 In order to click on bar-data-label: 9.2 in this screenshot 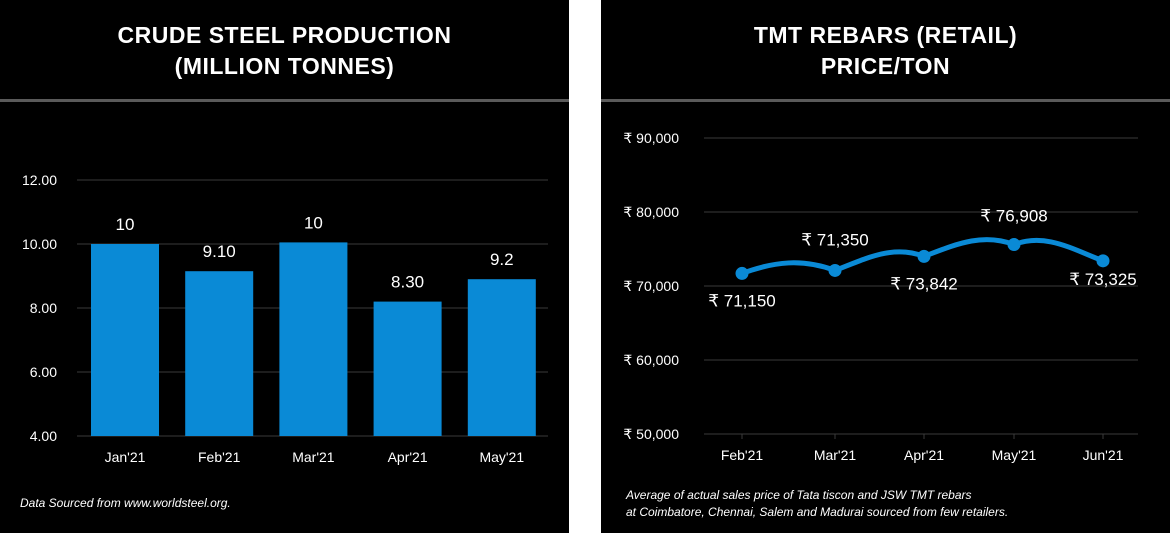, I will do `click(502, 259)`.